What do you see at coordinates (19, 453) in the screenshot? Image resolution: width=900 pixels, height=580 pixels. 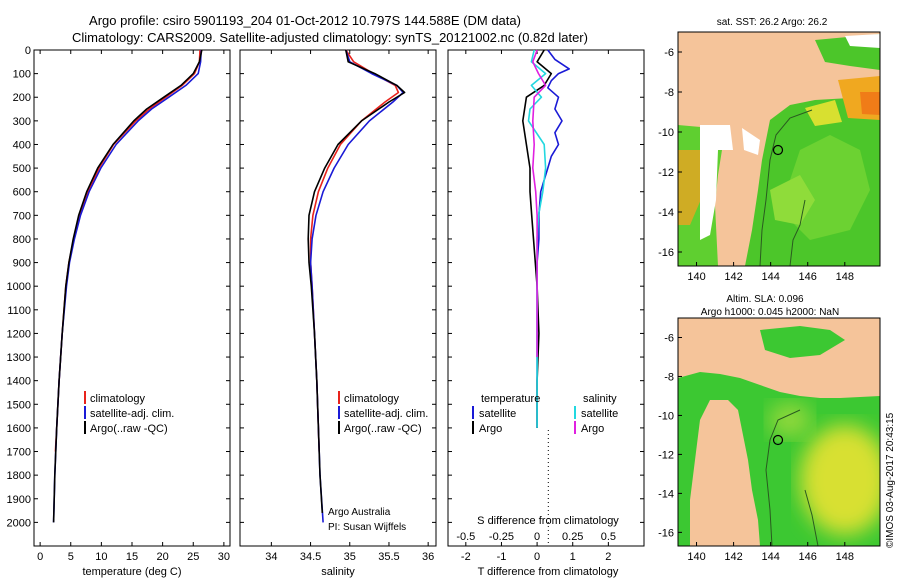 I see `y-tick-label: 1700` at bounding box center [19, 453].